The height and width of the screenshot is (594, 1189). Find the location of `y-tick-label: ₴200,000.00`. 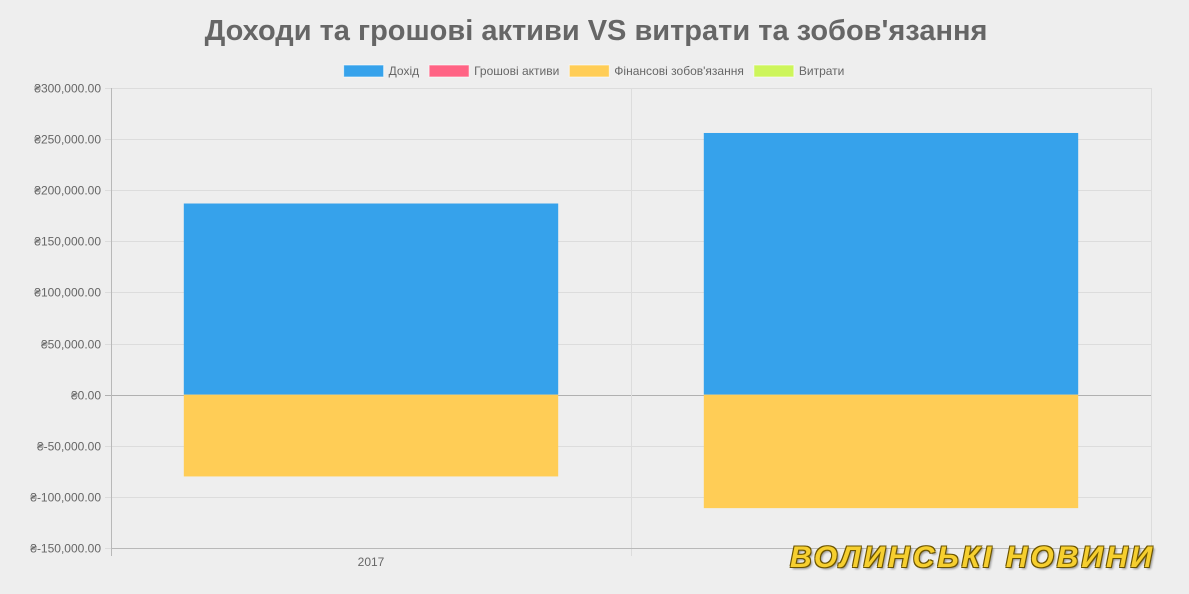

y-tick-label: ₴200,000.00 is located at coordinates (67, 191).